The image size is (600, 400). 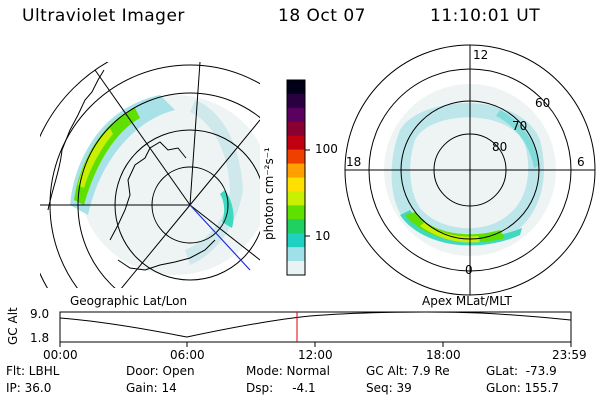 What do you see at coordinates (581, 162) in the screenshot?
I see `mlt-label-6: 6` at bounding box center [581, 162].